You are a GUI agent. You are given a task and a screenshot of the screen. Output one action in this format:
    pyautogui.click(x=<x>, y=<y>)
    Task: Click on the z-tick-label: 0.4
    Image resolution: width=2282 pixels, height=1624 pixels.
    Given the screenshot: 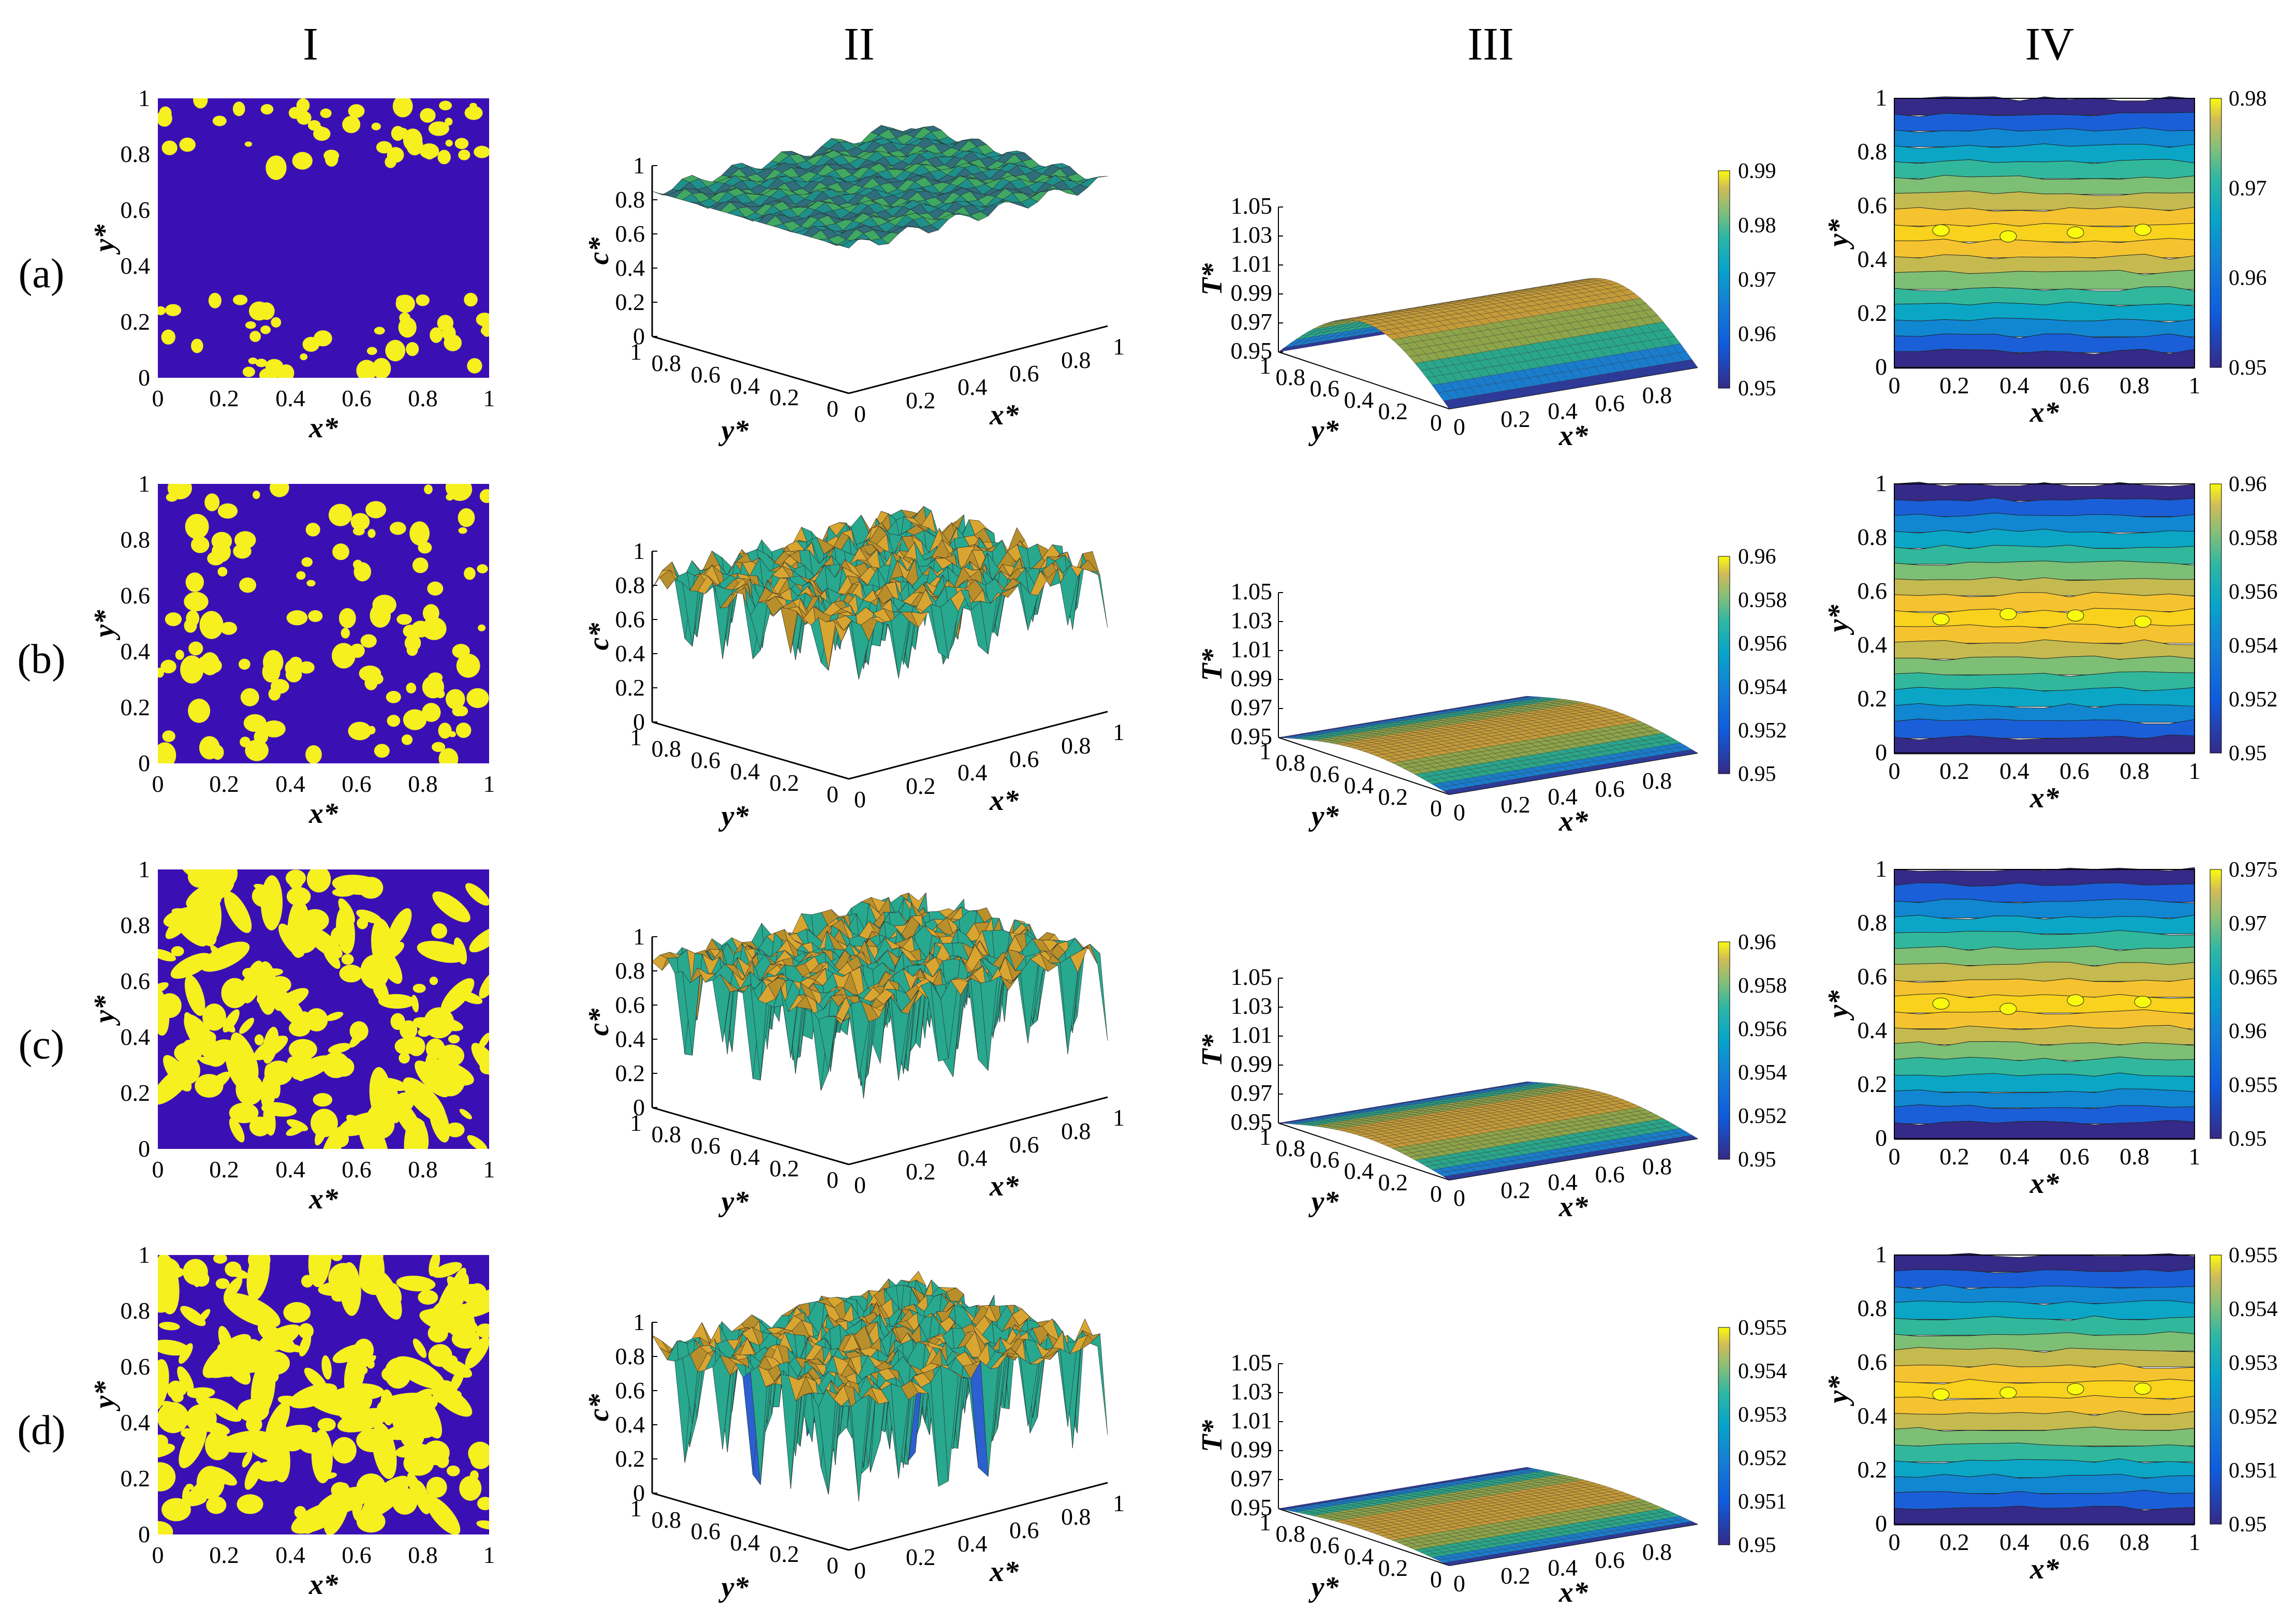 What is the action you would take?
    pyautogui.click(x=630, y=1039)
    